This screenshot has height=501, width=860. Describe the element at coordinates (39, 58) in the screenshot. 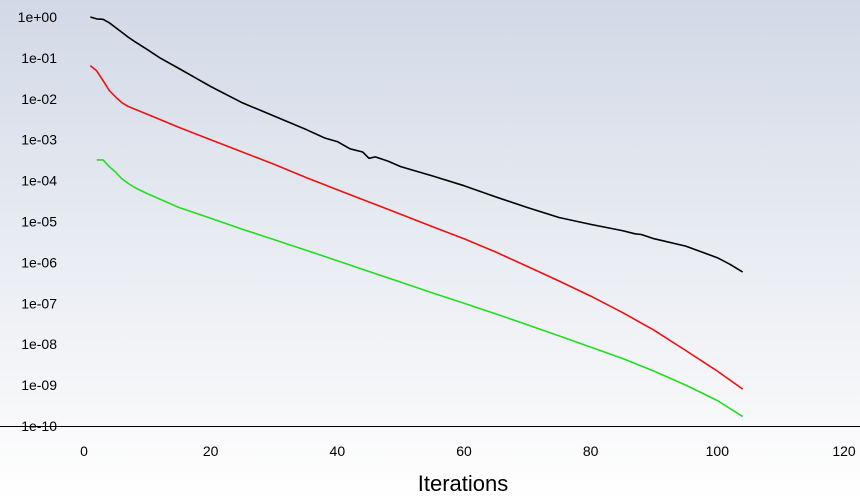

I see `y-tick-label: 1e-01` at that location.